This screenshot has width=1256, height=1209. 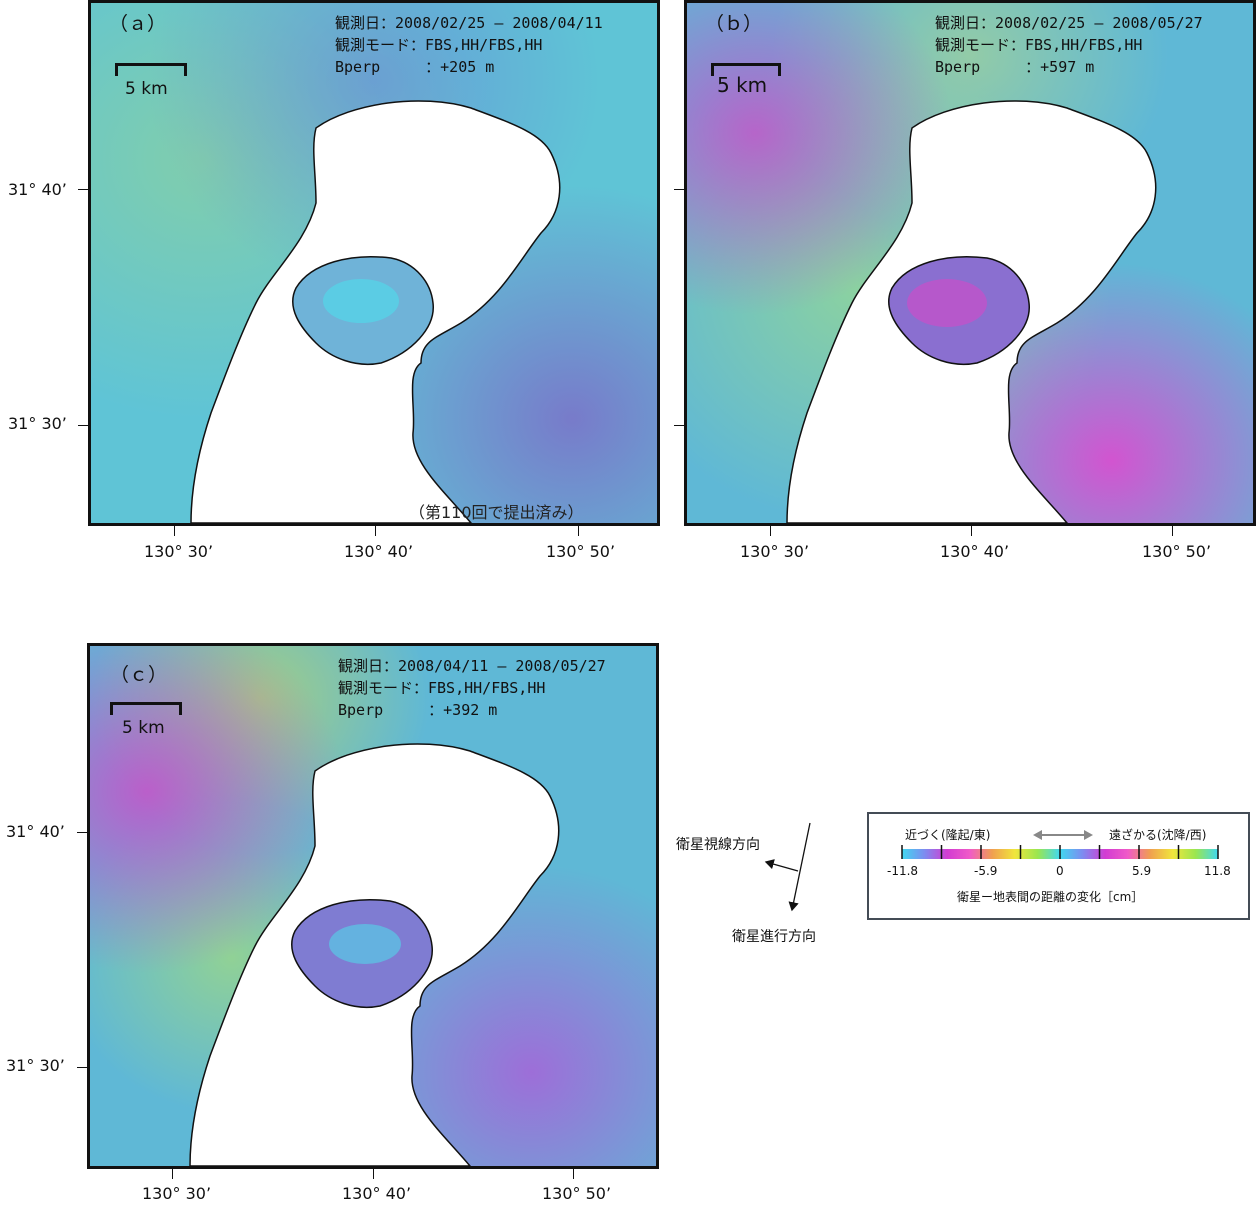 I want to click on obs-mode-a: 観測モード：FBS,HH/FBS,HH, so click(x=439, y=45).